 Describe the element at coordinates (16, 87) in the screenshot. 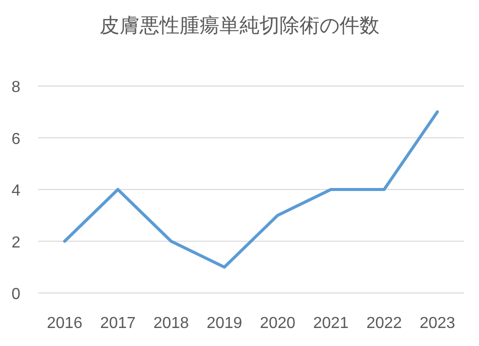

I see `y-tick-label: 8` at that location.